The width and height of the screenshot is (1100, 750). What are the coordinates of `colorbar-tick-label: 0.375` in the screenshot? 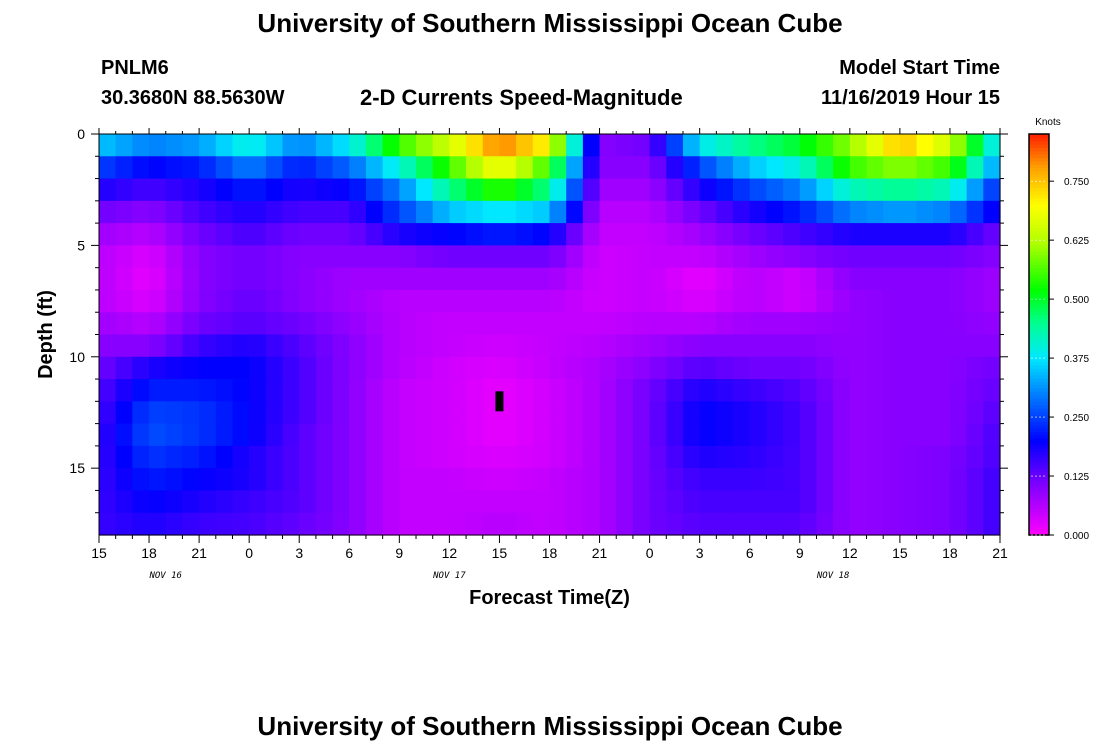 It's located at (1076, 359).